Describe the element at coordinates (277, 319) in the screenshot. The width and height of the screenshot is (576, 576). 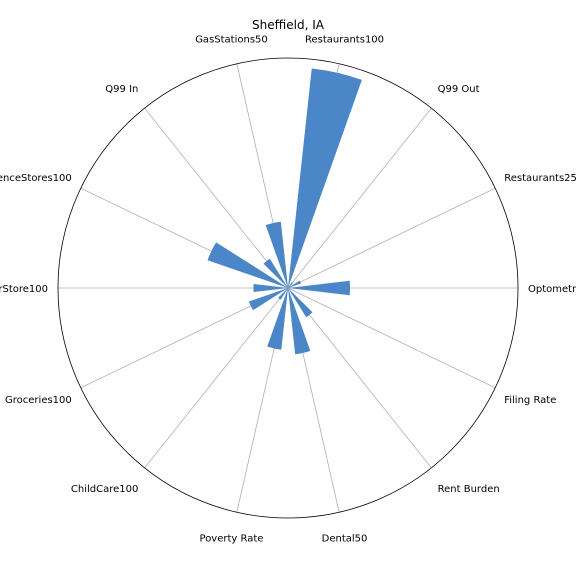
I see `bar-poverty-rate` at that location.